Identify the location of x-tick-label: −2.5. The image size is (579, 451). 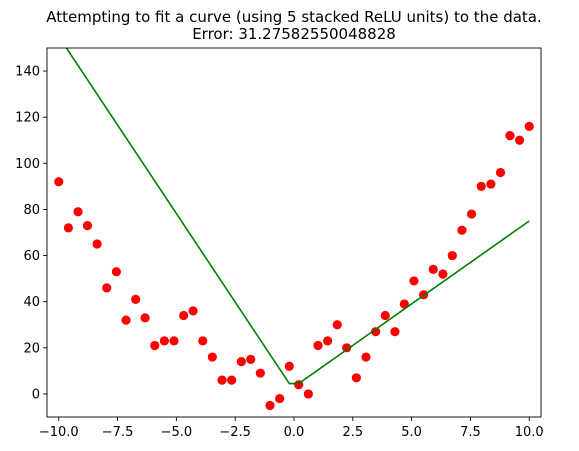
(235, 432).